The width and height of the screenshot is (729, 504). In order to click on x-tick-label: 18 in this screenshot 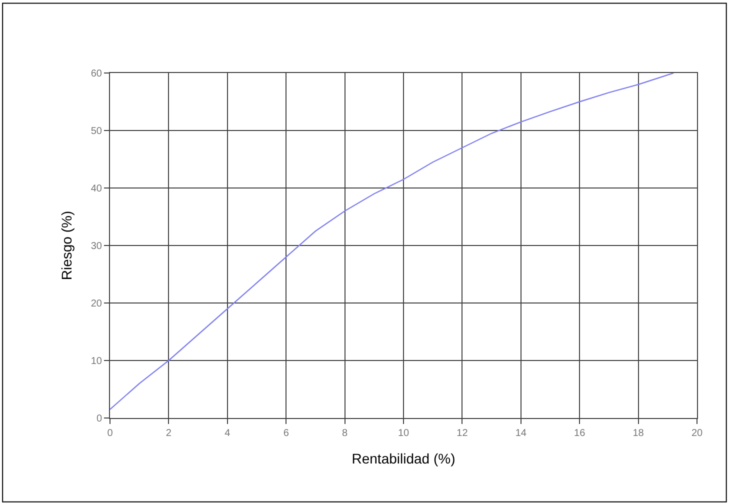, I will do `click(638, 433)`.